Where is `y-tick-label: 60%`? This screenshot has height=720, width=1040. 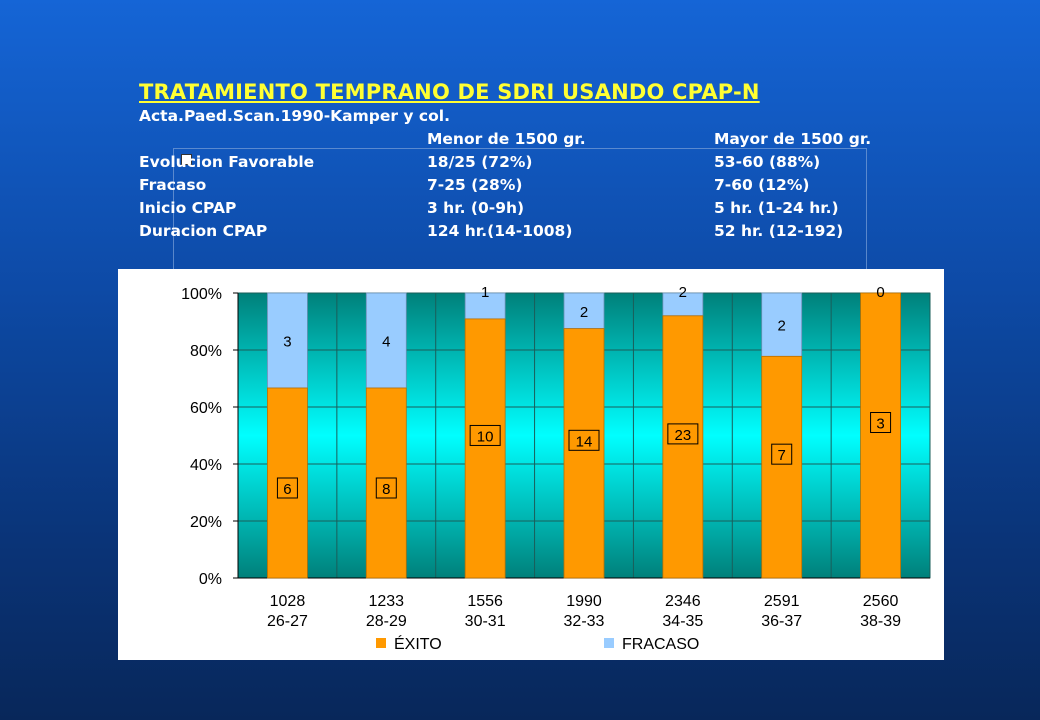
y-tick-label: 60% is located at coordinates (206, 408).